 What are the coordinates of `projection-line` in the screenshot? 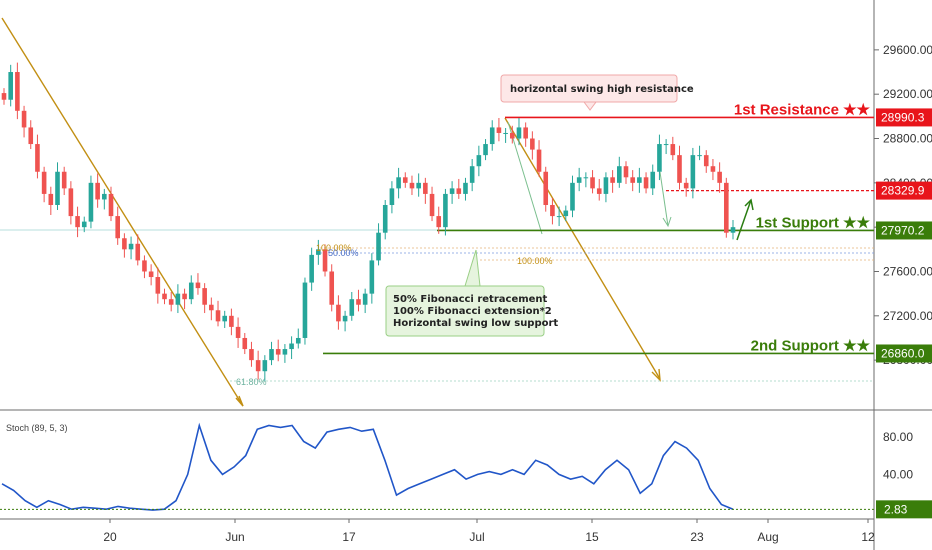 It's located at (582, 248).